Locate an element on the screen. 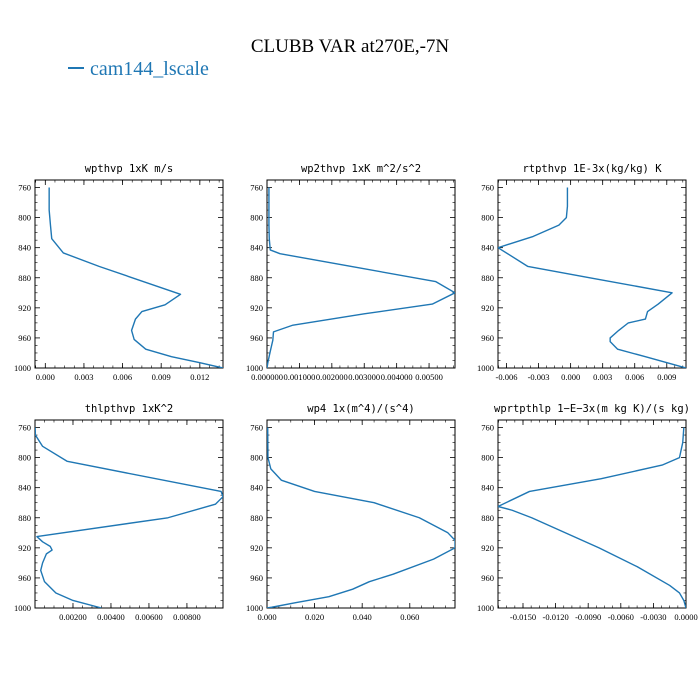 This screenshot has width=700, height=700. x-tick-label: -0.003 is located at coordinates (539, 377).